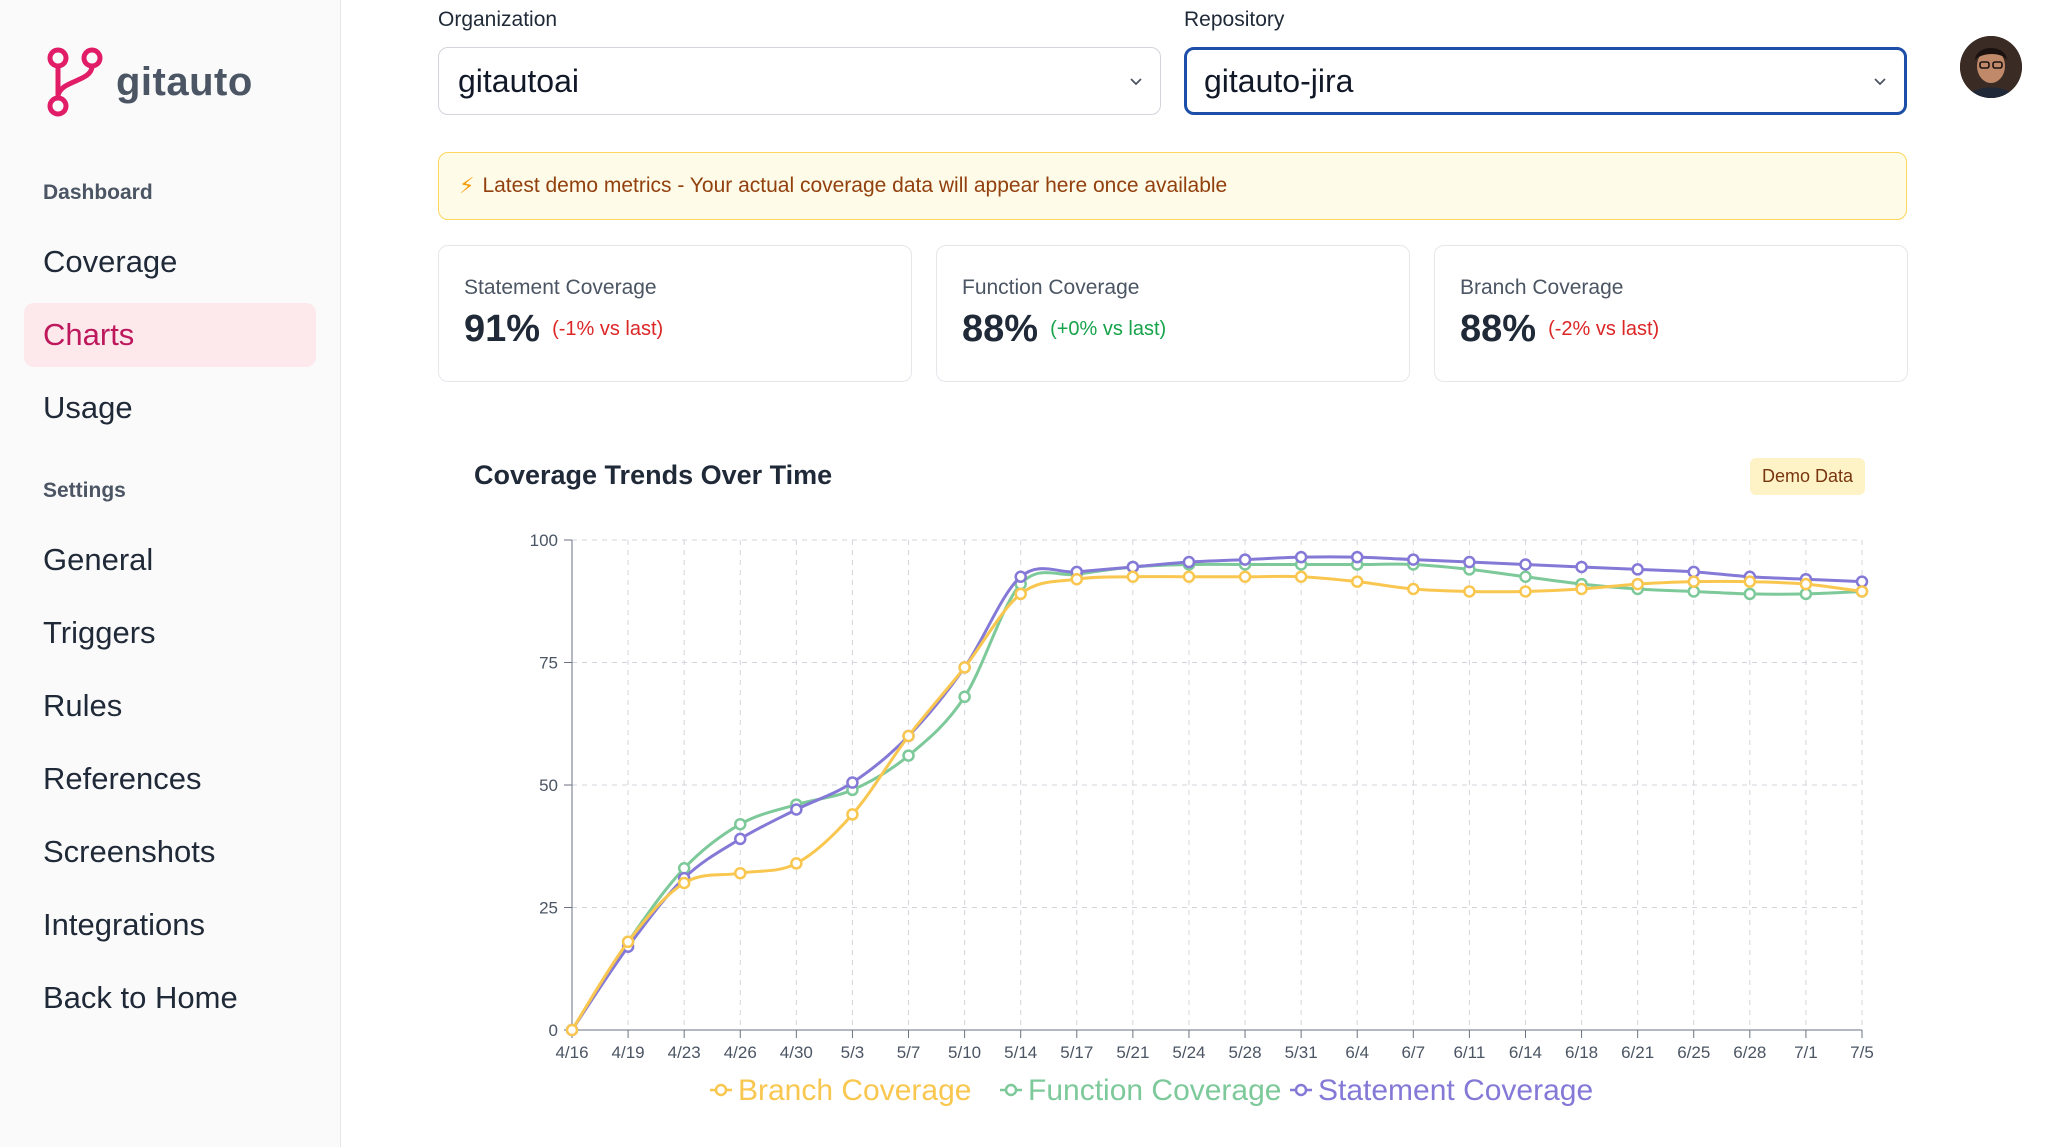 The image size is (2048, 1147). I want to click on avatar-image, so click(1991, 67).